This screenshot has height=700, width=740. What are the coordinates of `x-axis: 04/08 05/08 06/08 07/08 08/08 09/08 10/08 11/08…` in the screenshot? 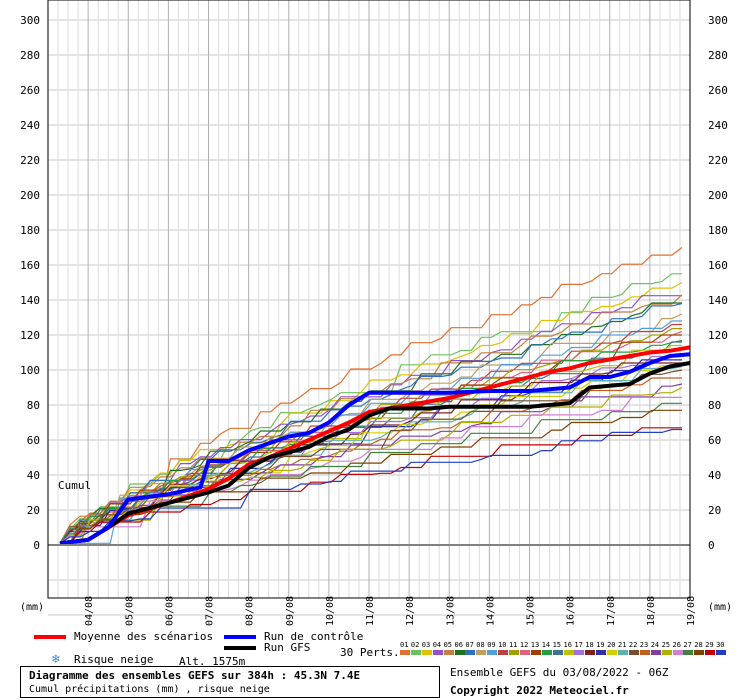 It's located at (390, 611).